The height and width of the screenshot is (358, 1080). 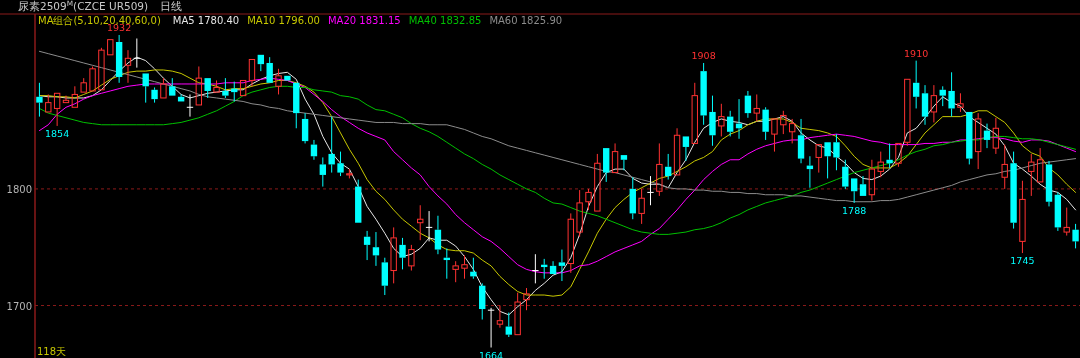 I want to click on annotation: 1910, so click(x=916, y=53).